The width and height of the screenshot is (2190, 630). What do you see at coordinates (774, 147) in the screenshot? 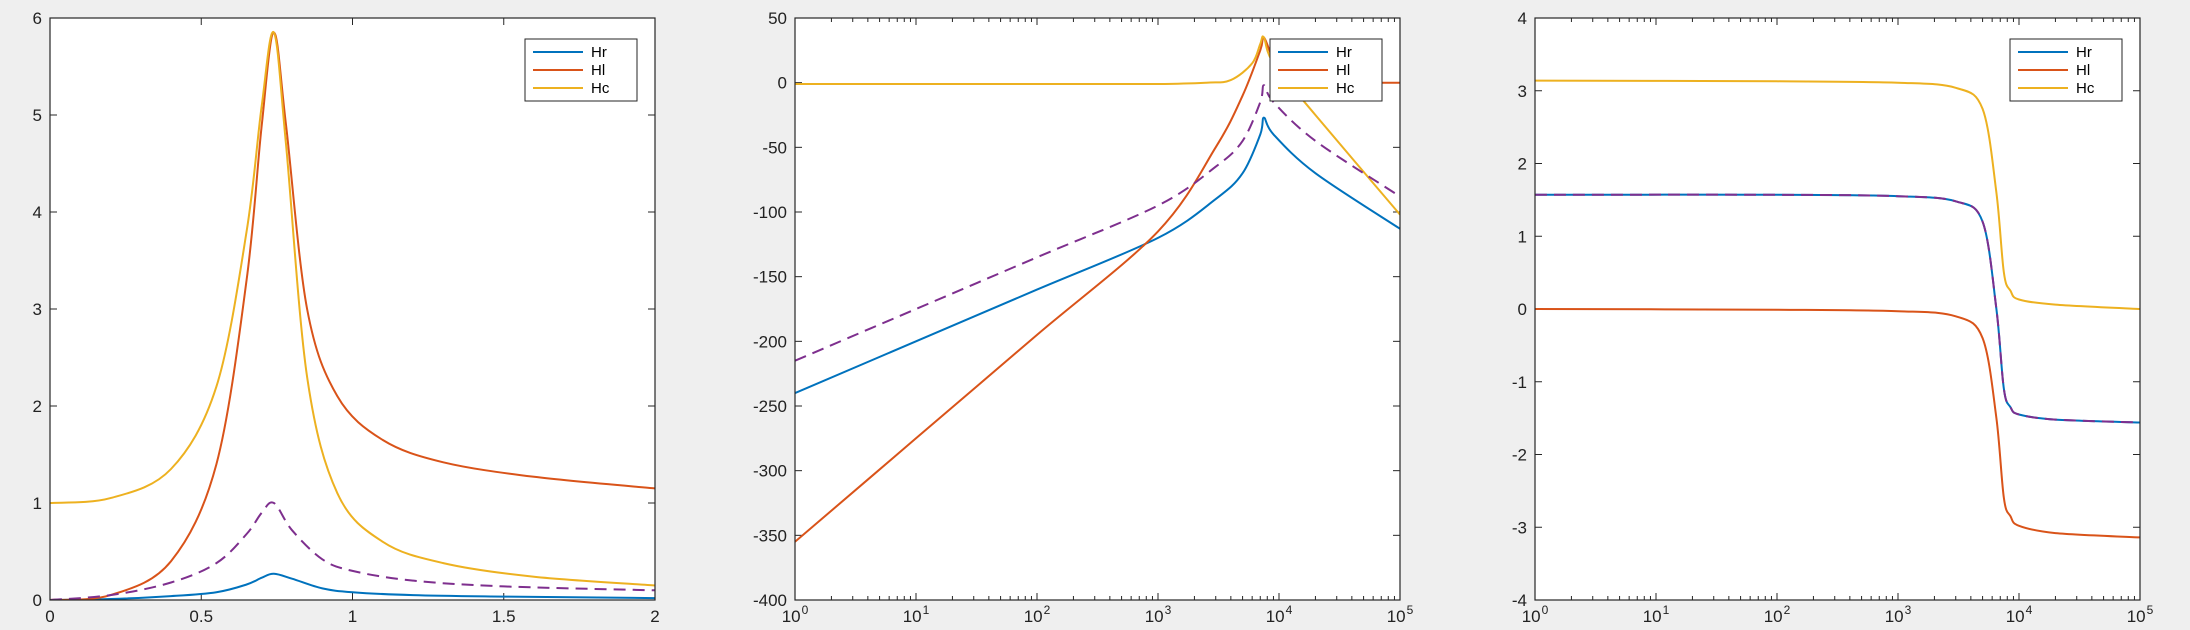
I see `y-tick-label: -50` at bounding box center [774, 147].